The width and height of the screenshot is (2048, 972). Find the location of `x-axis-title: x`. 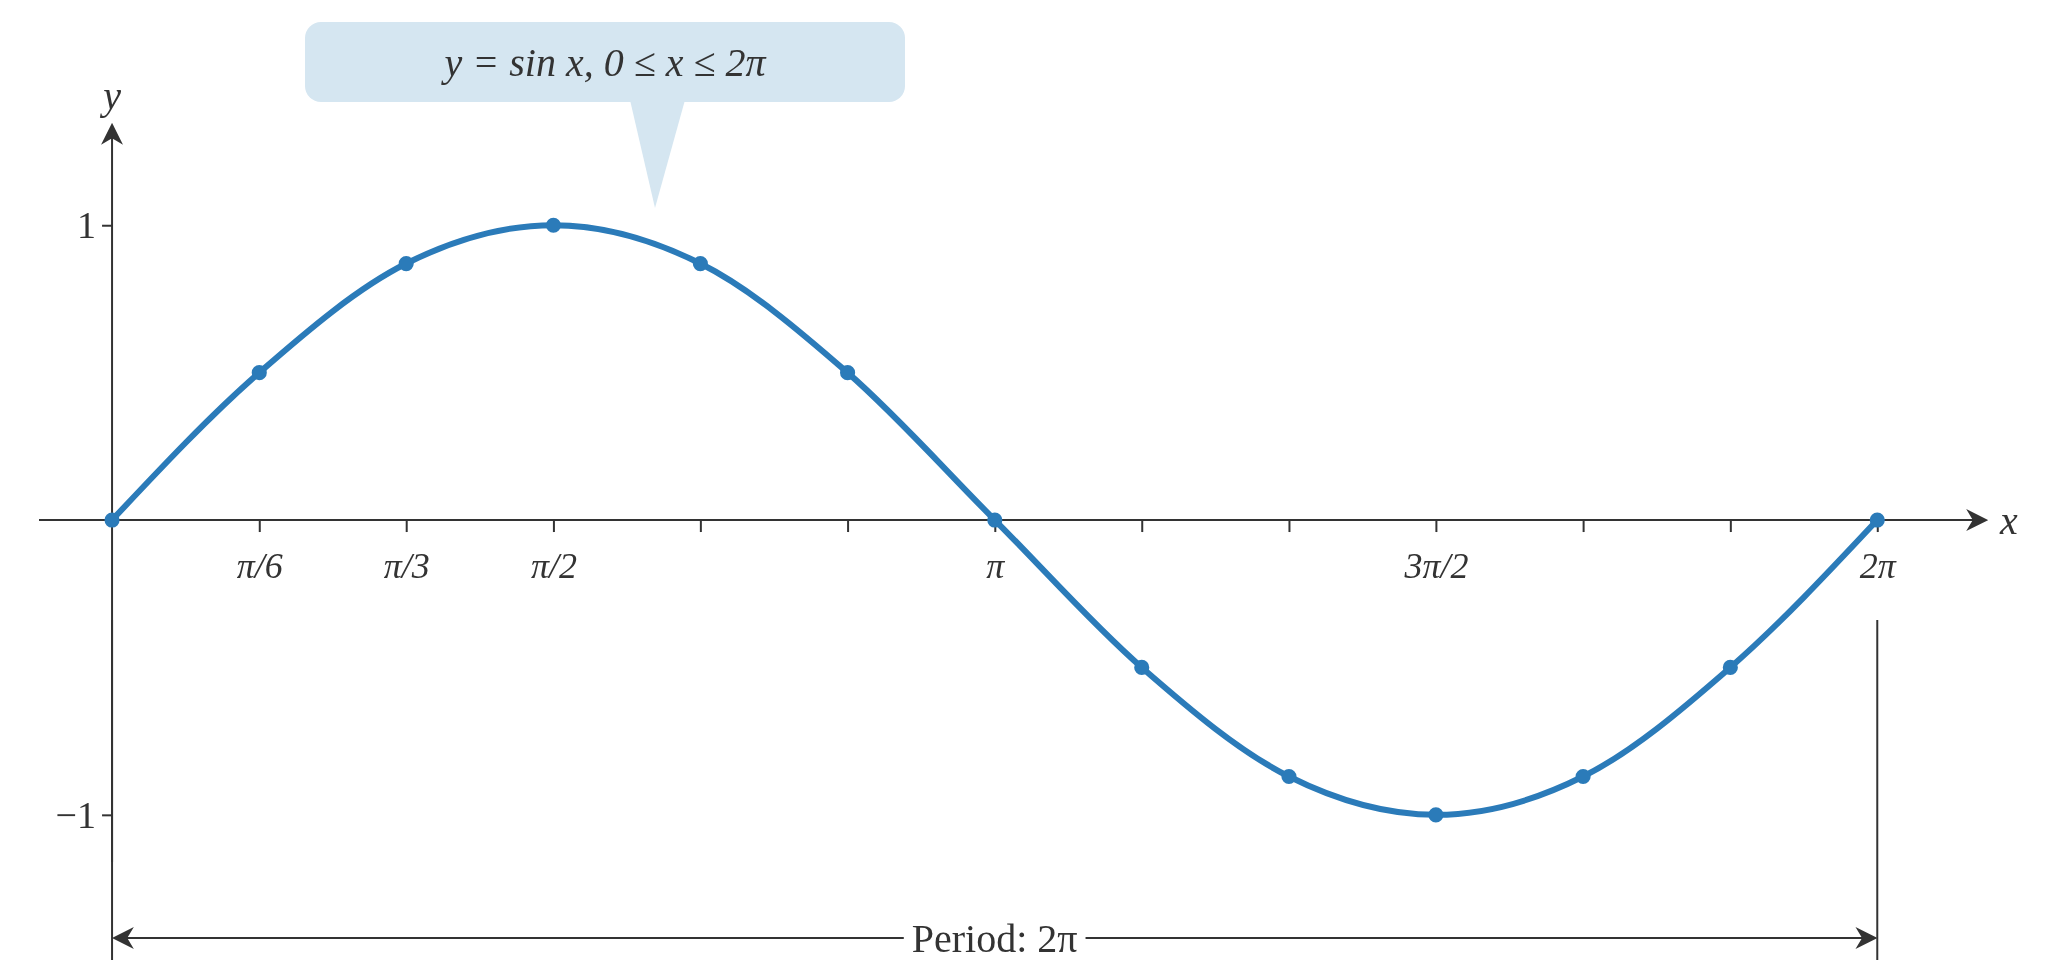

x-axis-title: x is located at coordinates (2008, 521).